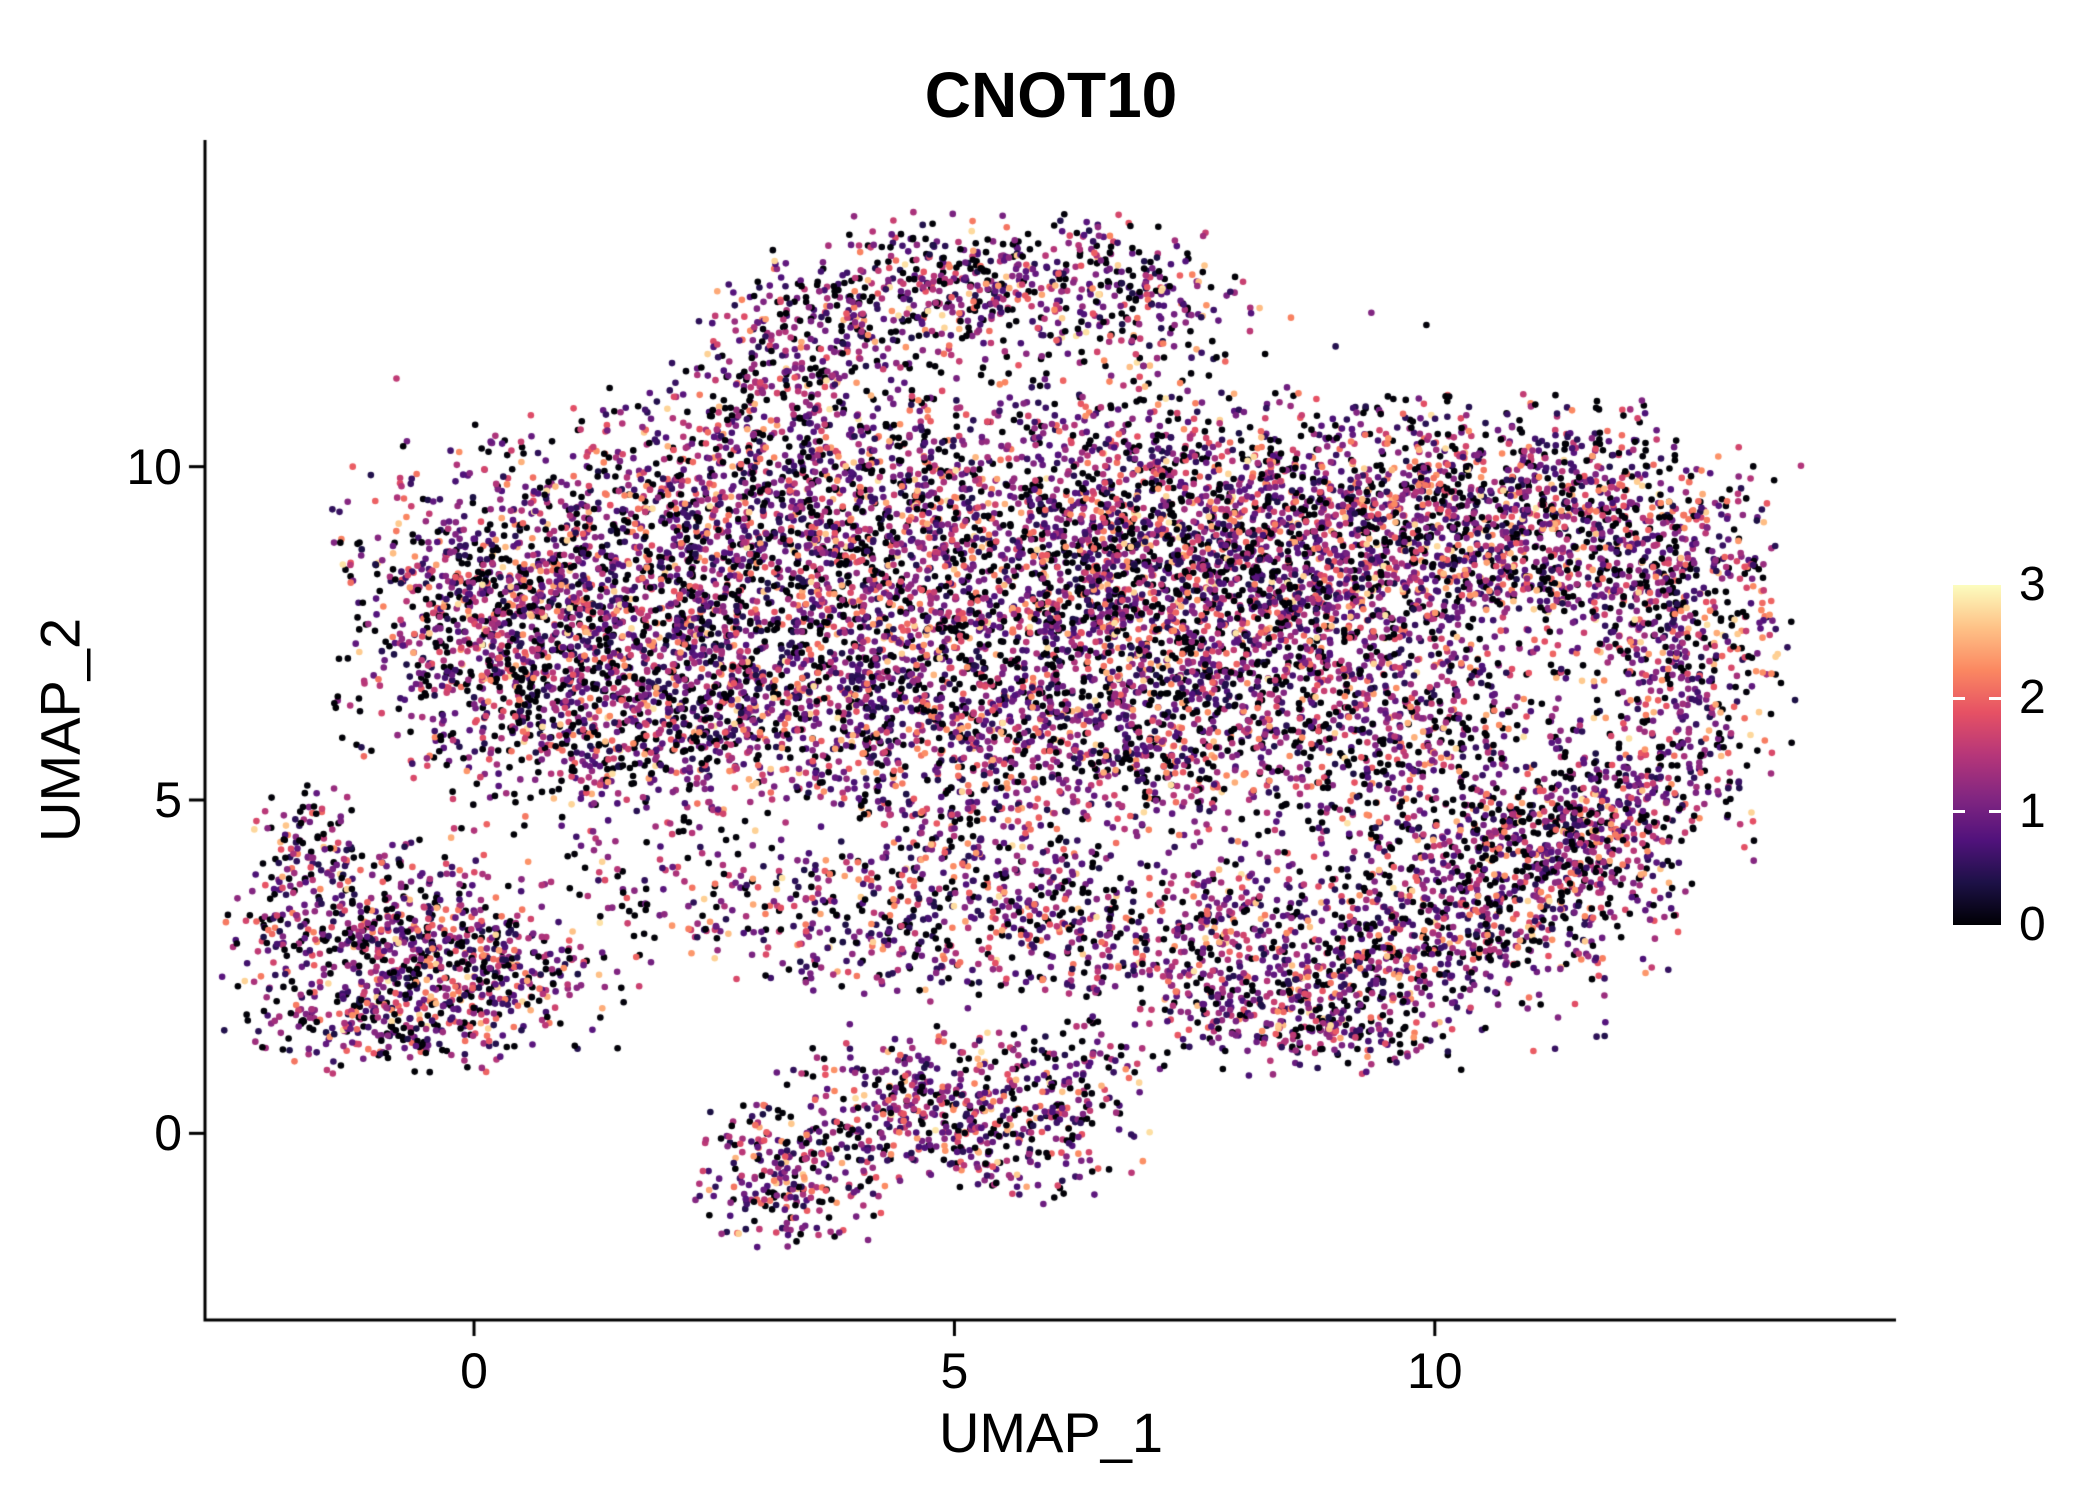 The width and height of the screenshot is (2100, 1500). Describe the element at coordinates (1977, 755) in the screenshot. I see `colorbar-gradient` at that location.